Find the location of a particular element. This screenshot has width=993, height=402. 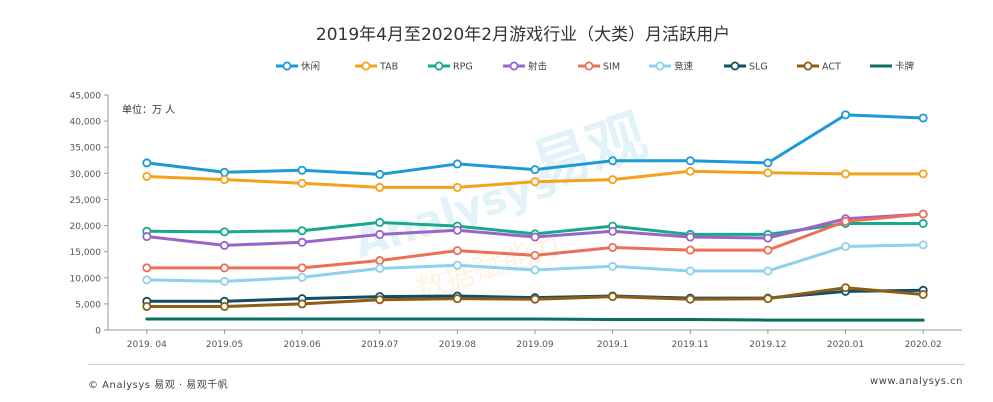

x-tick-label: 2019.11 is located at coordinates (690, 345).